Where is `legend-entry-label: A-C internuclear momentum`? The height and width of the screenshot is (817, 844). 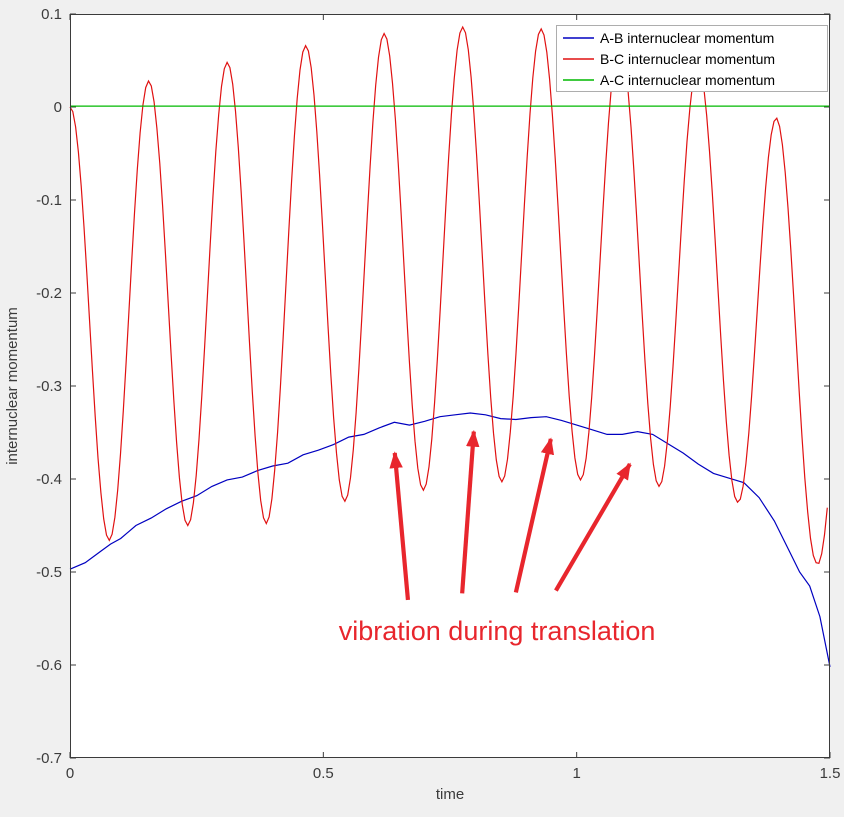
legend-entry-label: A-C internuclear momentum is located at coordinates (687, 80).